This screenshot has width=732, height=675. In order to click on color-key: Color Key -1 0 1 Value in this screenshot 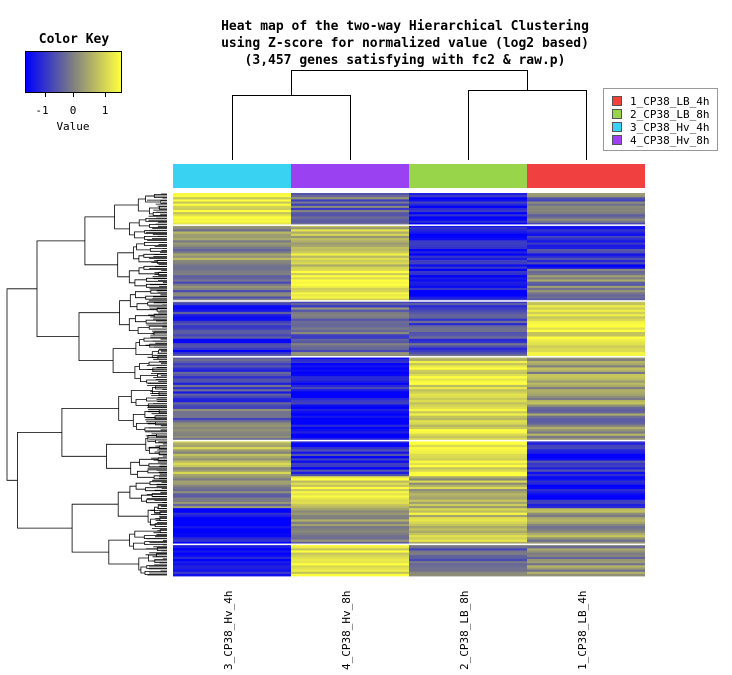, I will do `click(74, 81)`.